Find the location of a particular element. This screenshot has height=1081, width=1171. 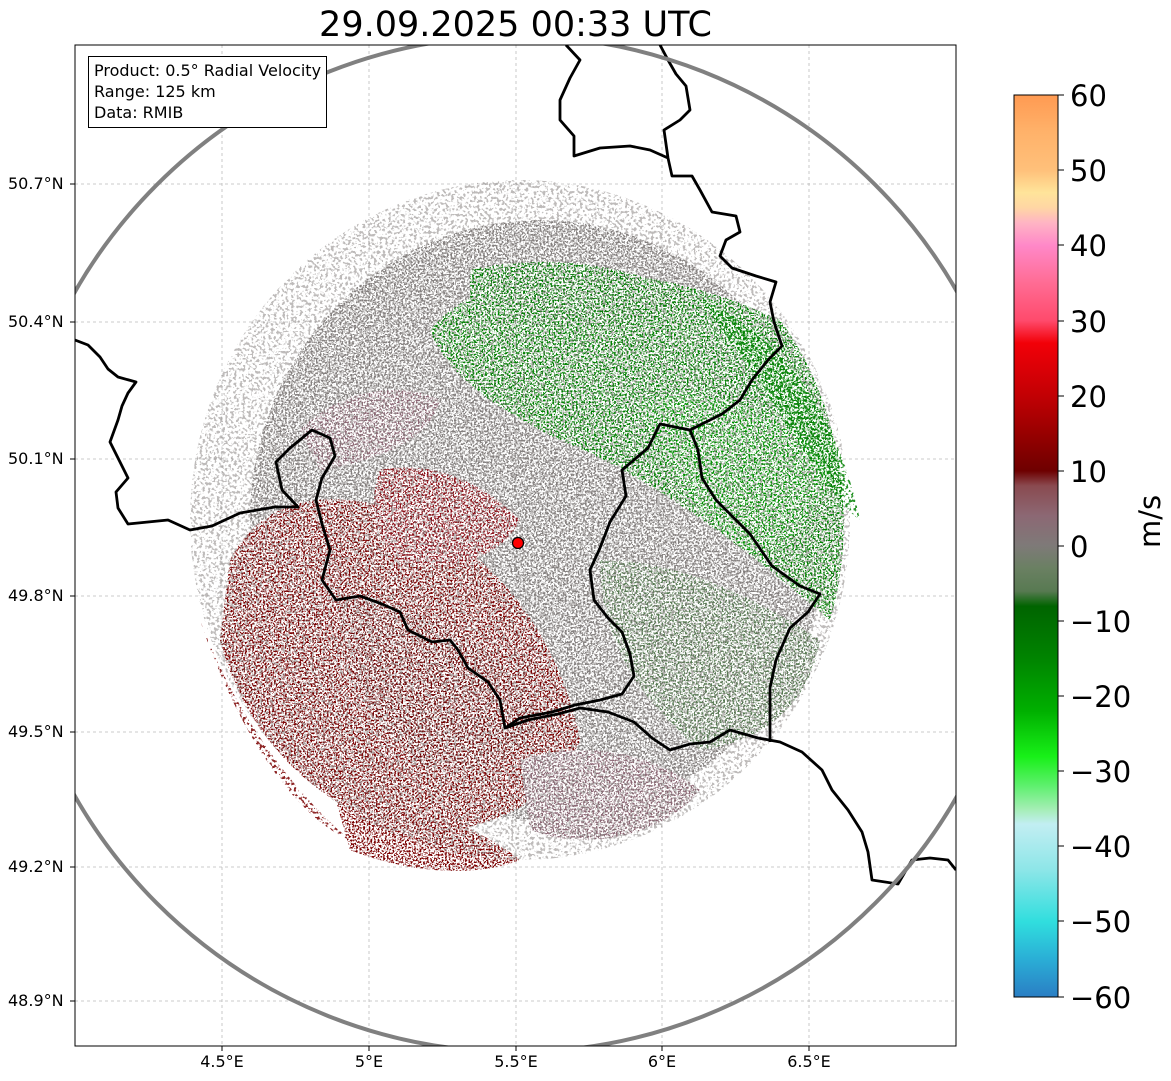

colorbar-tick-label: 10 is located at coordinates (1088, 472).